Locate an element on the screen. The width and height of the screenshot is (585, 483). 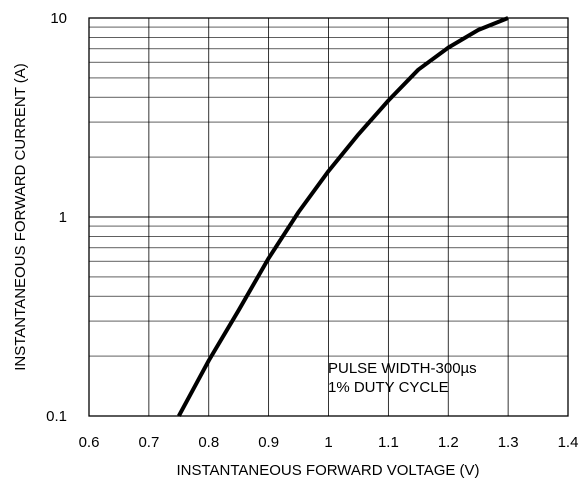
y-tick-labels: 0.1 1 10 is located at coordinates (56, 217).